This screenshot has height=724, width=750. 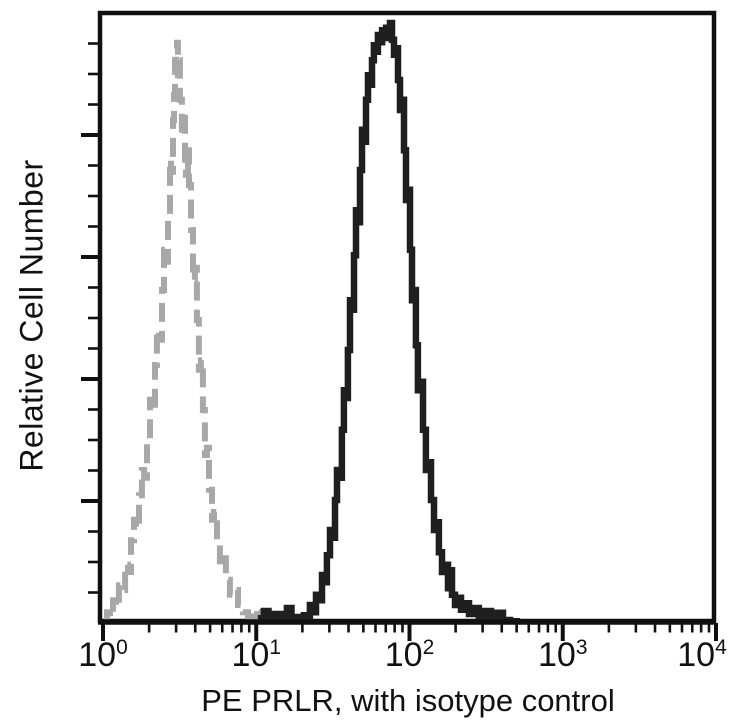 I want to click on y-axis-label: Relative Cell Number, so click(x=31, y=315).